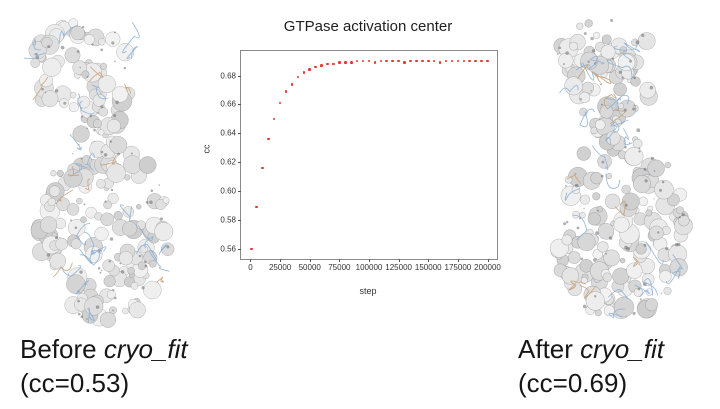 The width and height of the screenshot is (720, 409). What do you see at coordinates (206, 149) in the screenshot?
I see `y-axis-label: cc` at bounding box center [206, 149].